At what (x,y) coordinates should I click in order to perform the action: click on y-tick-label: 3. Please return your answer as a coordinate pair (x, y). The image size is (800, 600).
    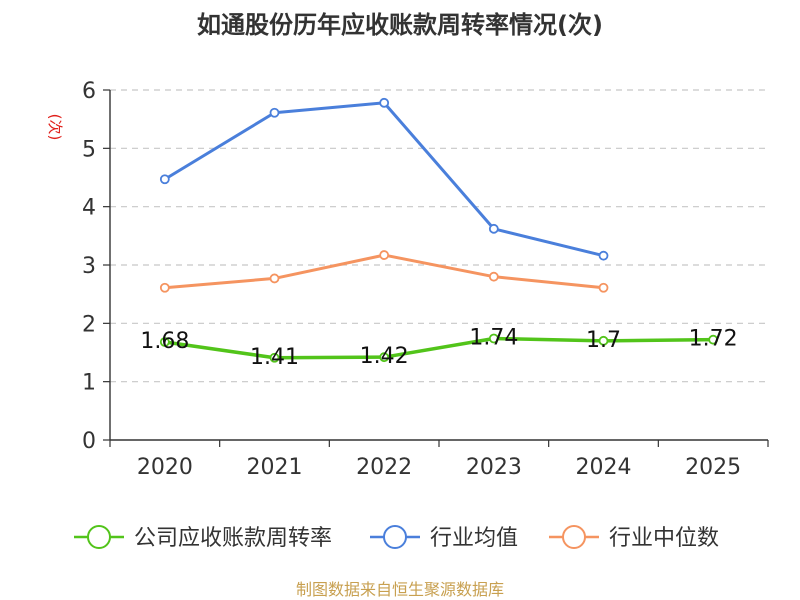
    Looking at the image, I should click on (89, 266).